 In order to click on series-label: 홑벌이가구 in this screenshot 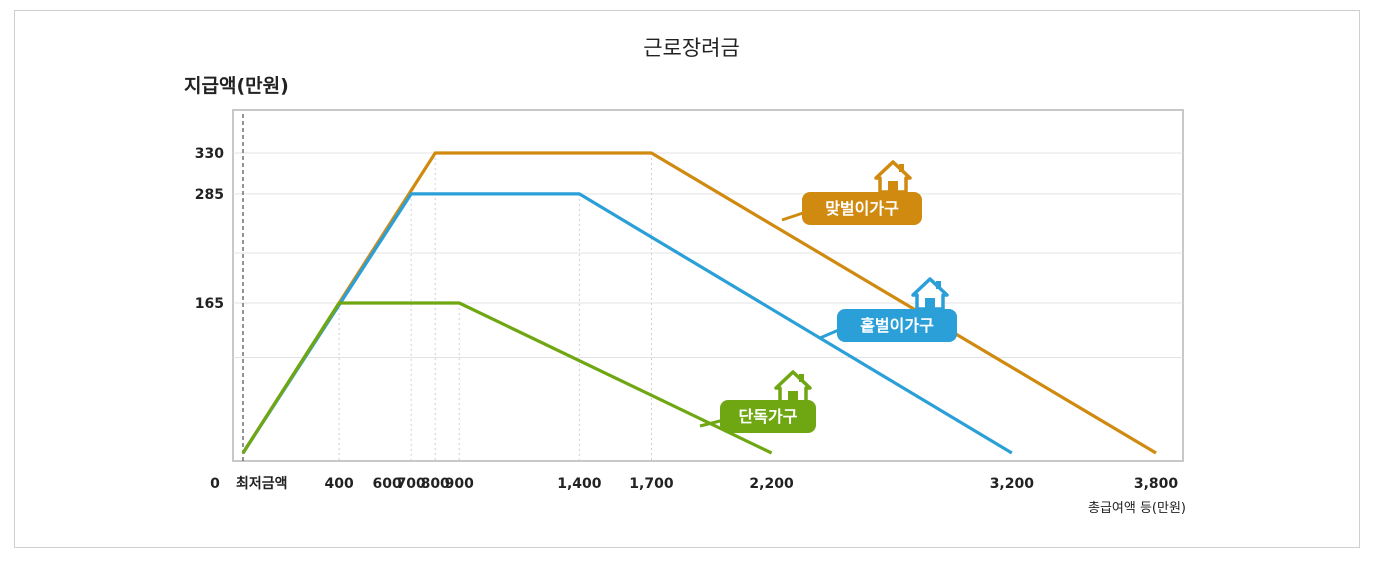, I will do `click(897, 325)`.